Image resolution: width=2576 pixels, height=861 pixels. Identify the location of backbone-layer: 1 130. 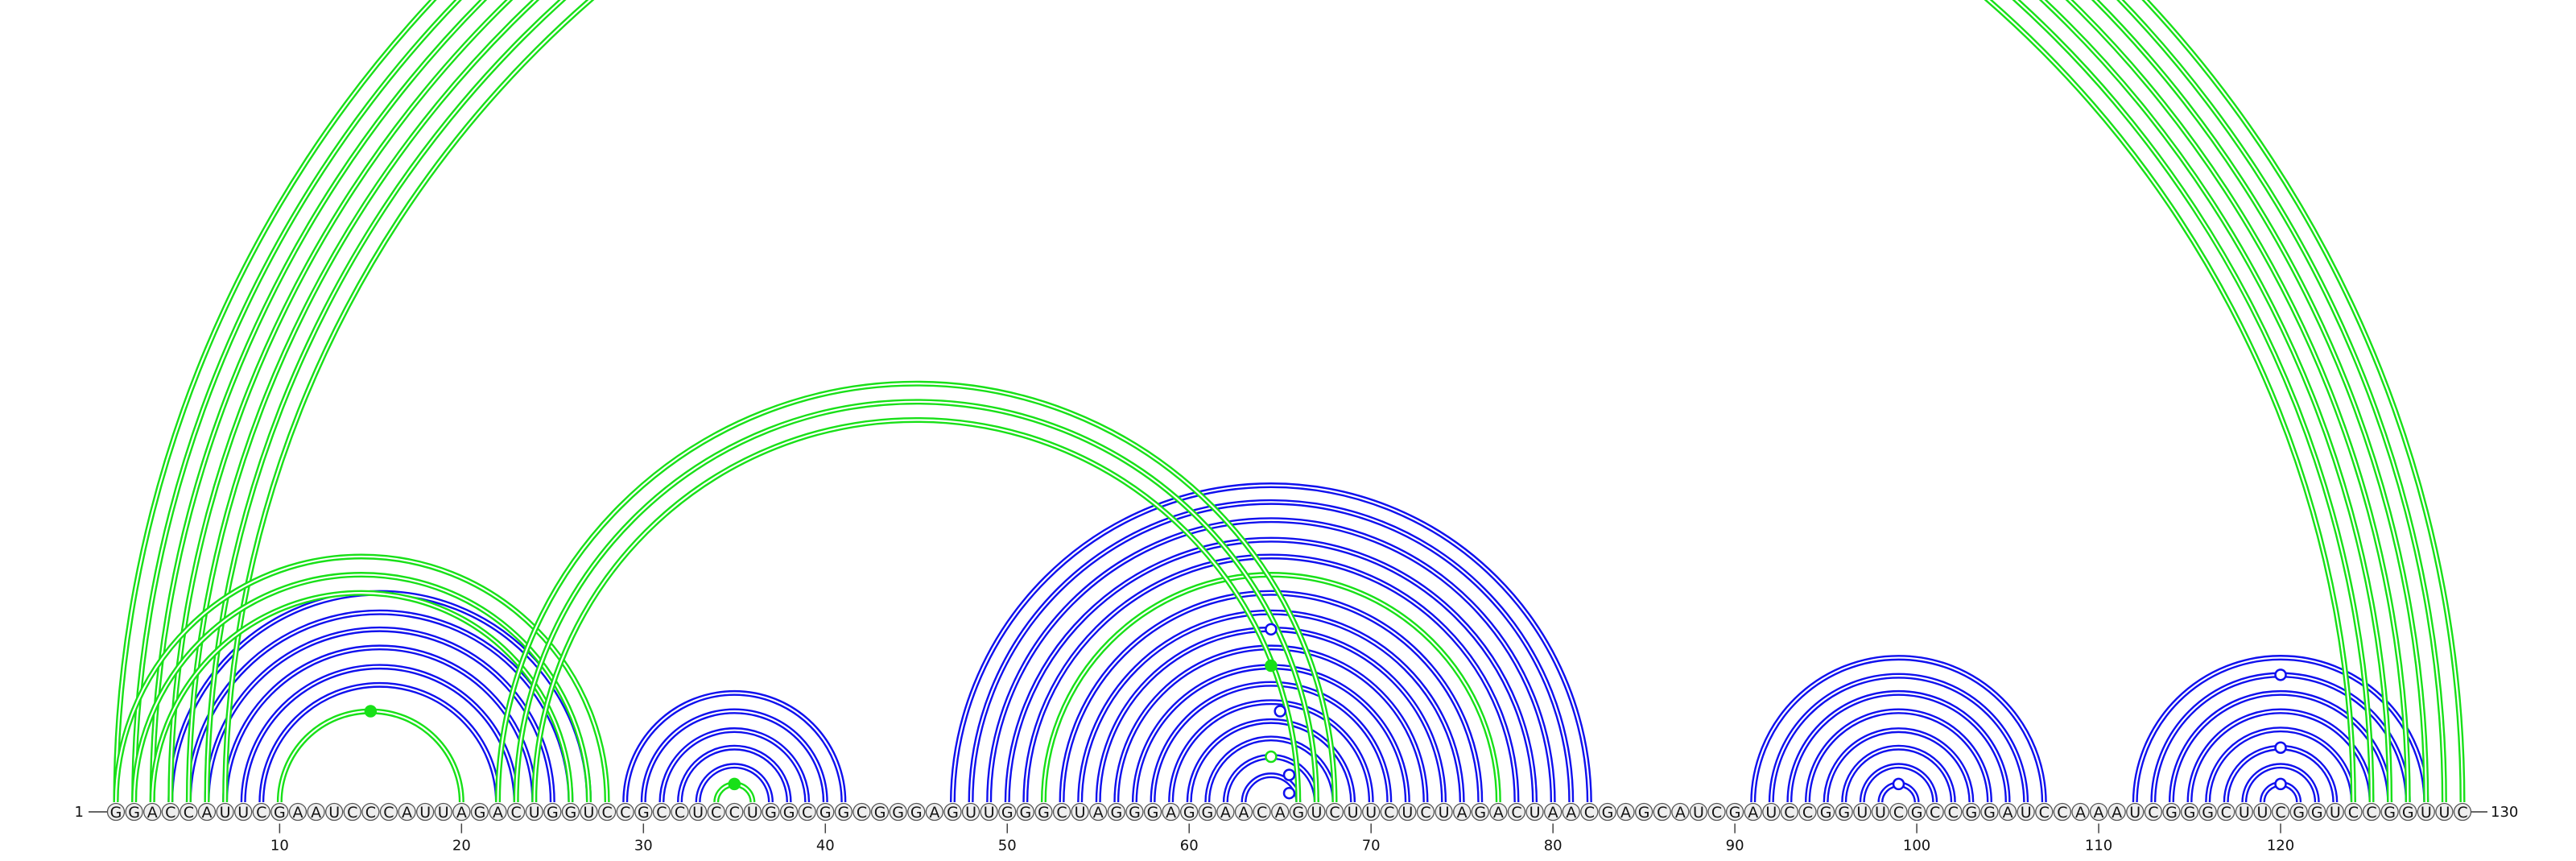
(1297, 812).